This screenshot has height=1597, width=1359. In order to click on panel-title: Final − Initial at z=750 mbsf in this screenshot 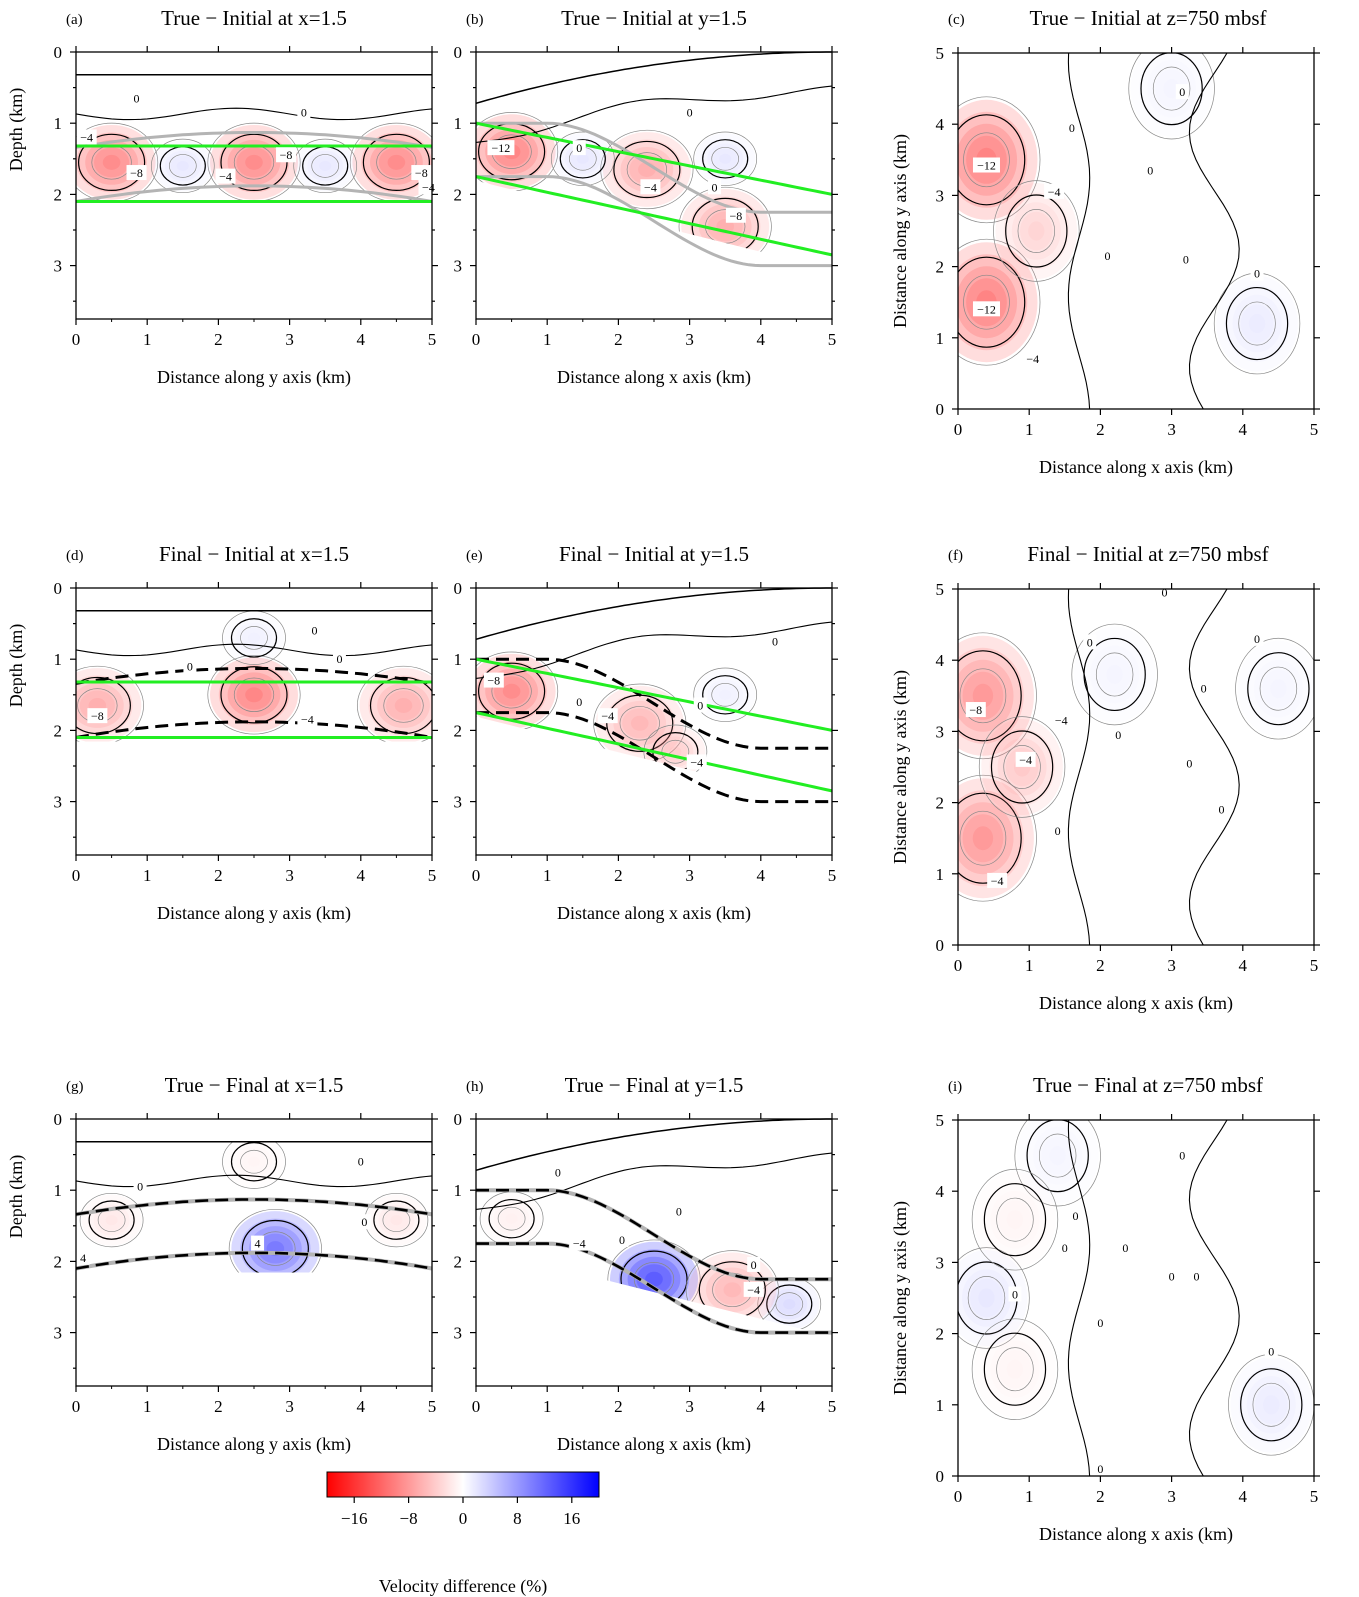, I will do `click(1147, 554)`.